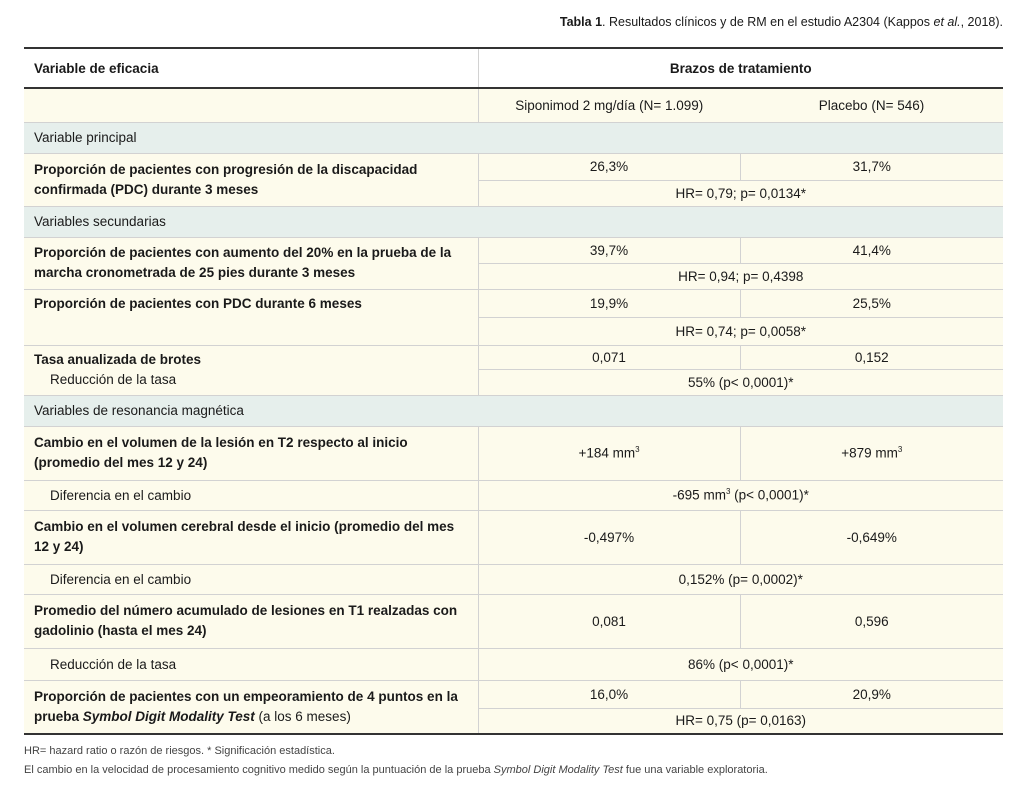 The width and height of the screenshot is (1024, 793). What do you see at coordinates (740, 192) in the screenshot?
I see `stat-cell: HR= 0,79; p= 0,0134*` at bounding box center [740, 192].